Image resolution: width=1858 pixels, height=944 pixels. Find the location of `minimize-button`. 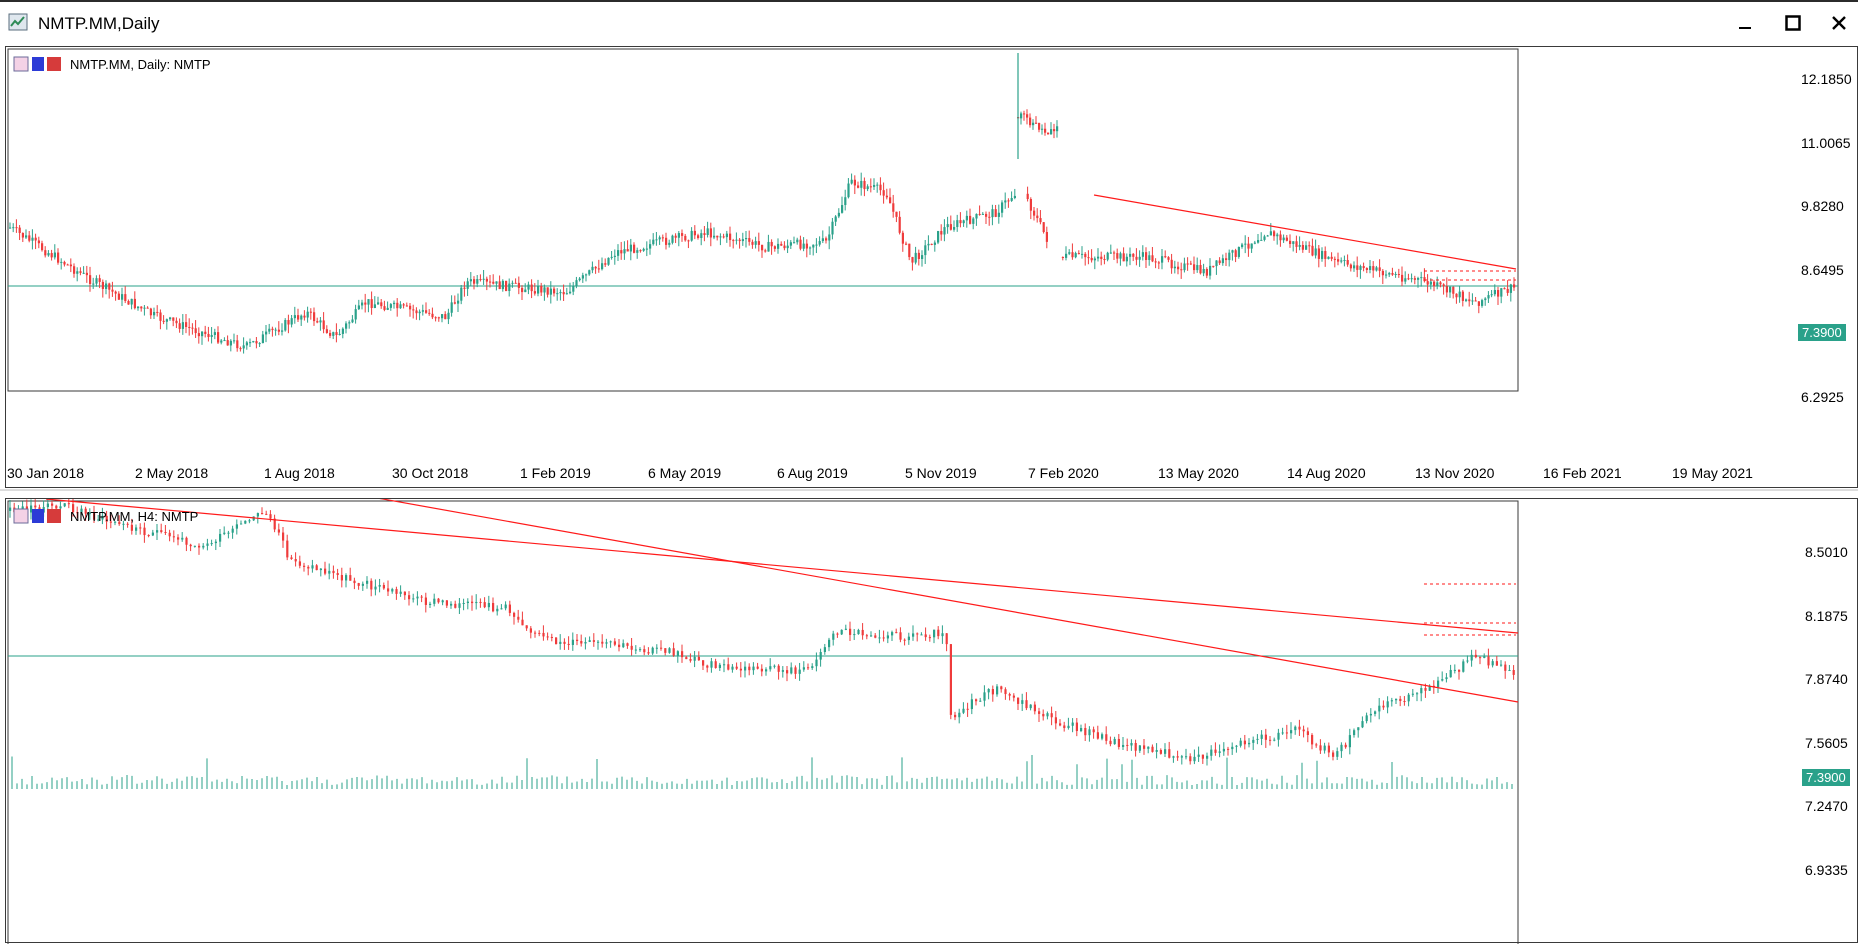

minimize-button is located at coordinates (1745, 23).